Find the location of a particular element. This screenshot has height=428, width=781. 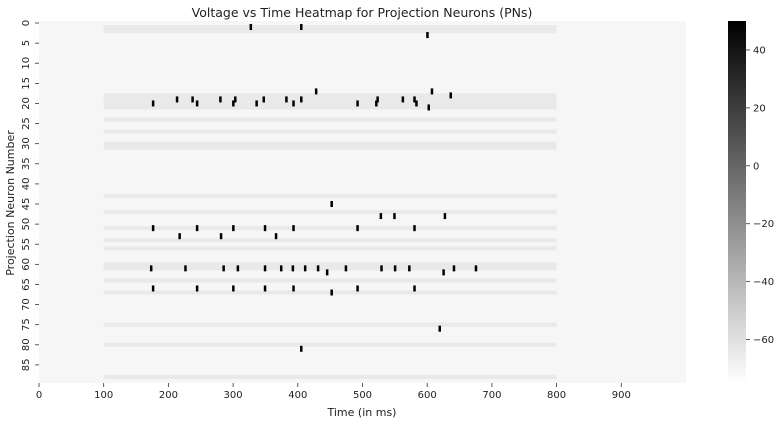

y-axis-ticks: 0 5 10 15 20 25 30 35 40 45 50 55 60 65 70 75 80 85 is located at coordinates (30, 195).